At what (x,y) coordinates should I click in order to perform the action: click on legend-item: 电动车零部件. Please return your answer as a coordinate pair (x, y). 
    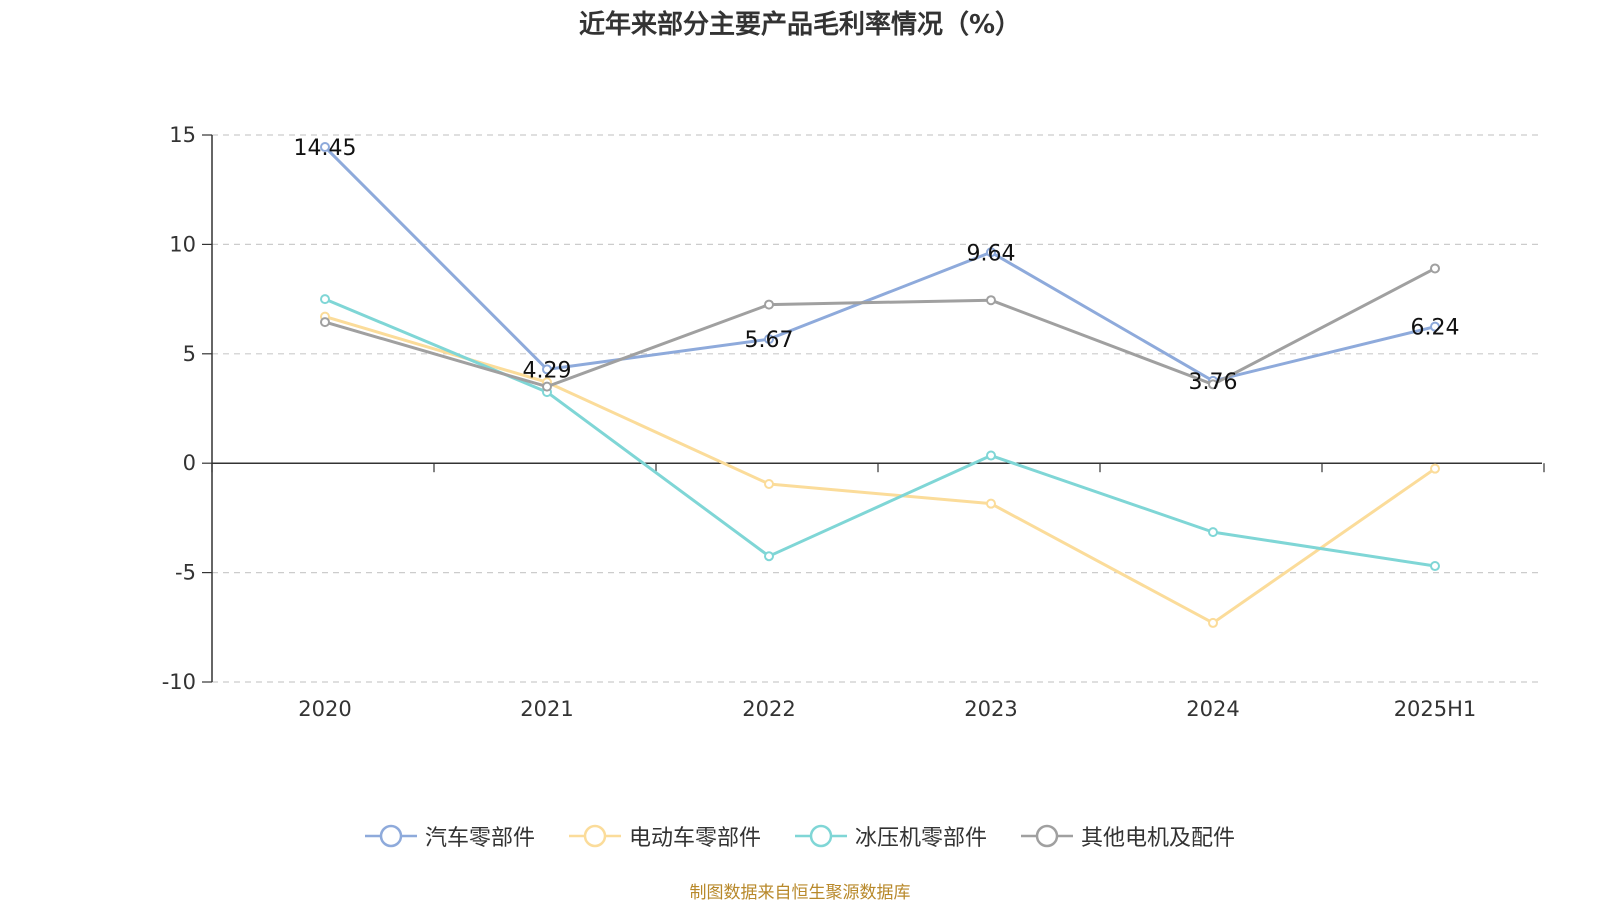
    Looking at the image, I should click on (664, 836).